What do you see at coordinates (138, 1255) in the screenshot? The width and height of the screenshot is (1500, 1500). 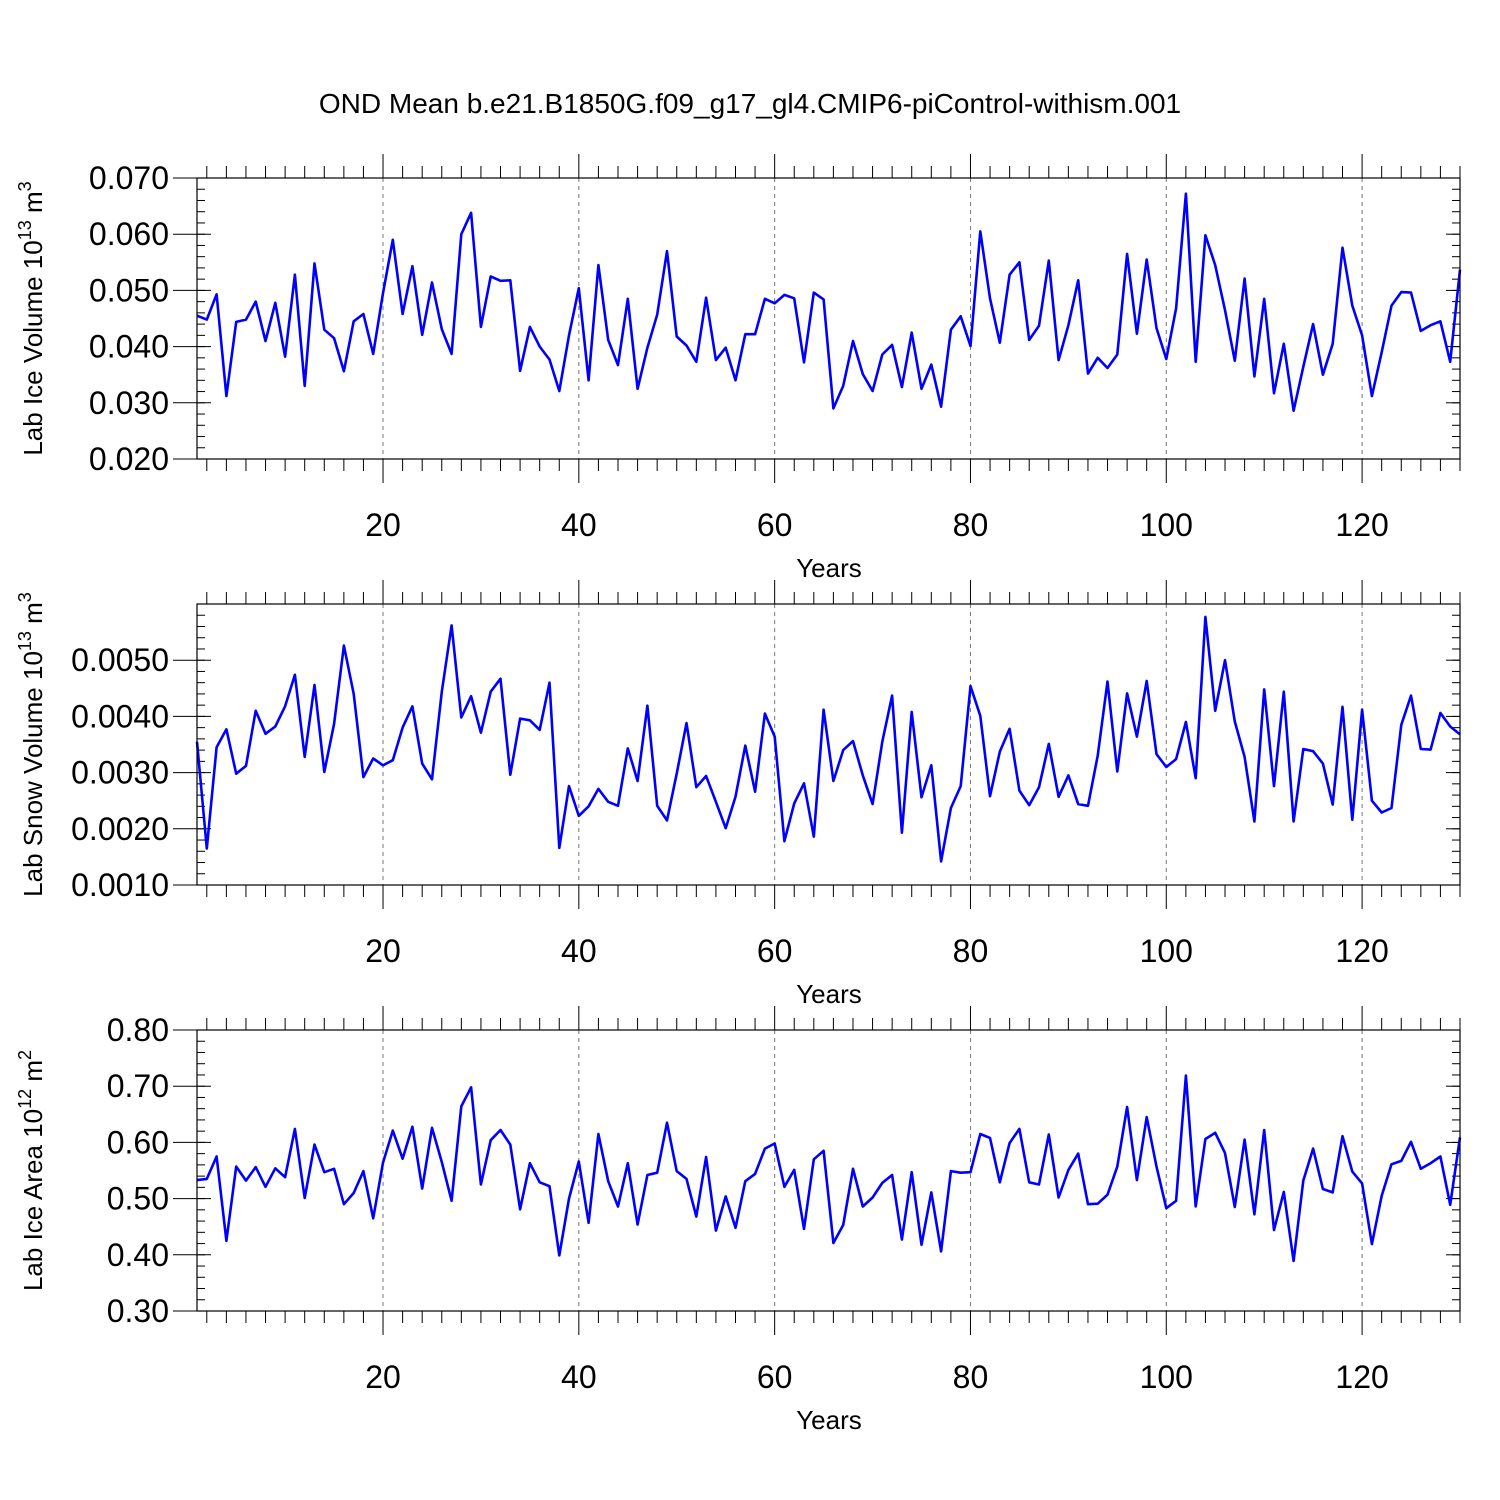 I see `y-tick-label: 0.40` at bounding box center [138, 1255].